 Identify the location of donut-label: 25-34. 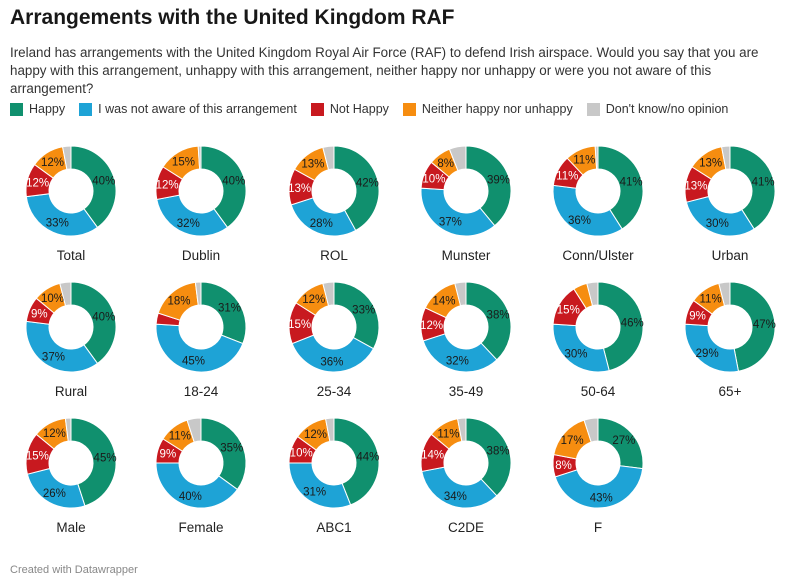
(334, 391).